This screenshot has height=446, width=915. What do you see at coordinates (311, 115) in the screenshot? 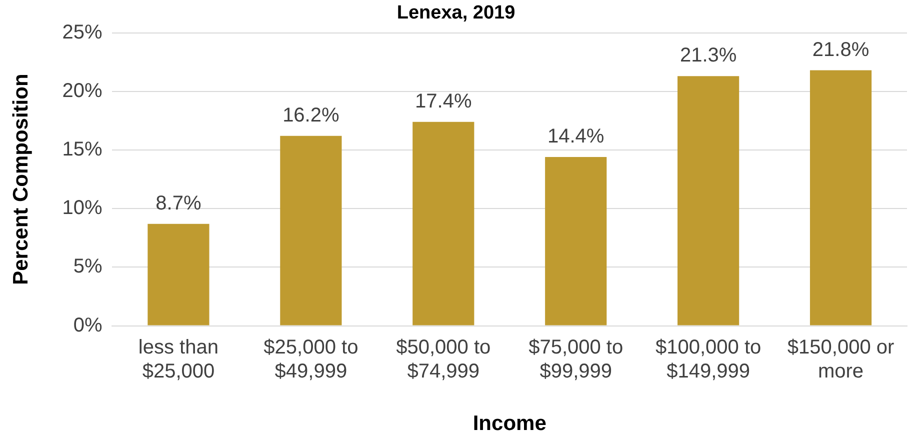
I see `data-label: 16.2%` at bounding box center [311, 115].